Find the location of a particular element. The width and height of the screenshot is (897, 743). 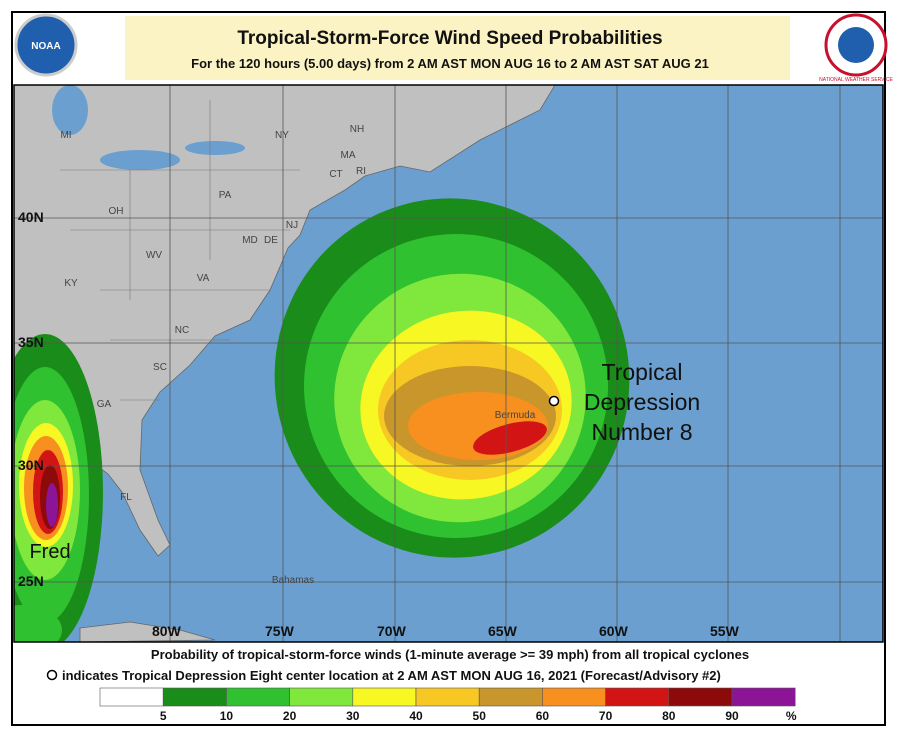

legend: 5 10 20 30 40 50 60 70 80 90% is located at coordinates (448, 705).